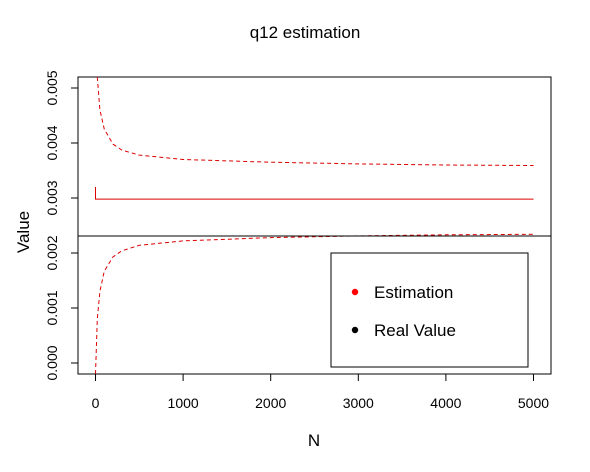 The image size is (590, 472). What do you see at coordinates (355, 292) in the screenshot?
I see `legend-marker-estimation` at bounding box center [355, 292].